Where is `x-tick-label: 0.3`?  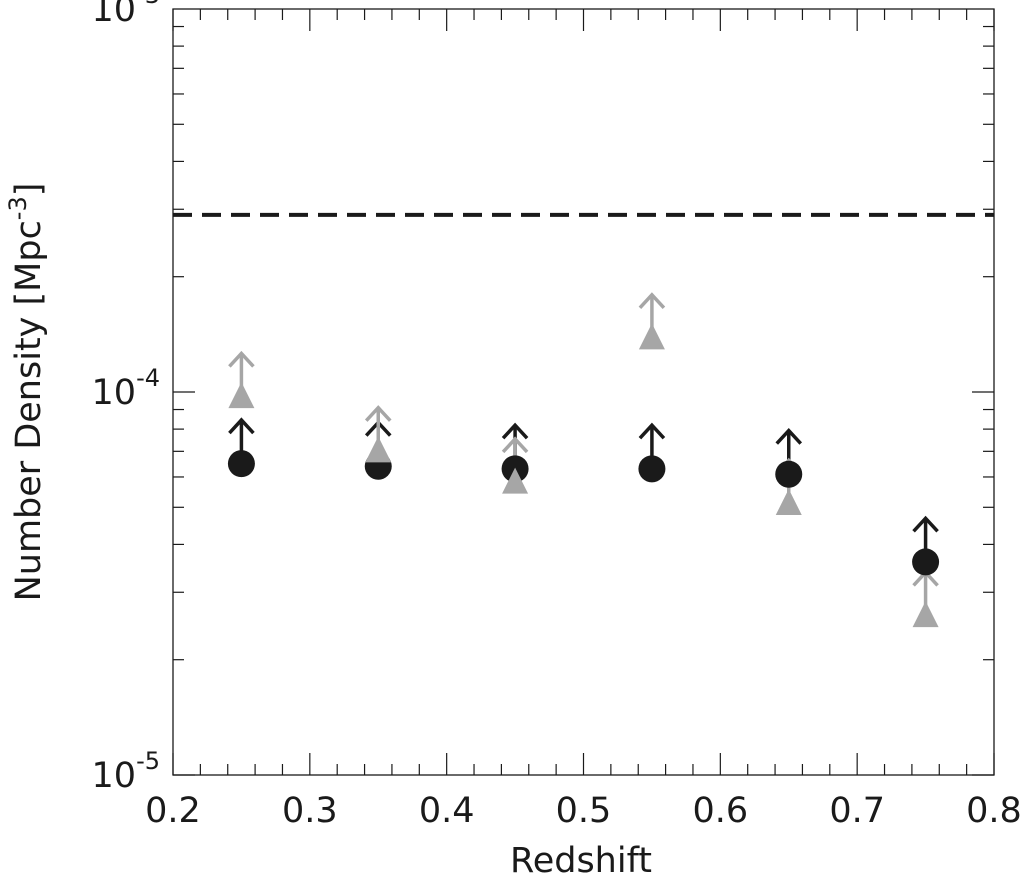
x-tick-label: 0.3 is located at coordinates (310, 811).